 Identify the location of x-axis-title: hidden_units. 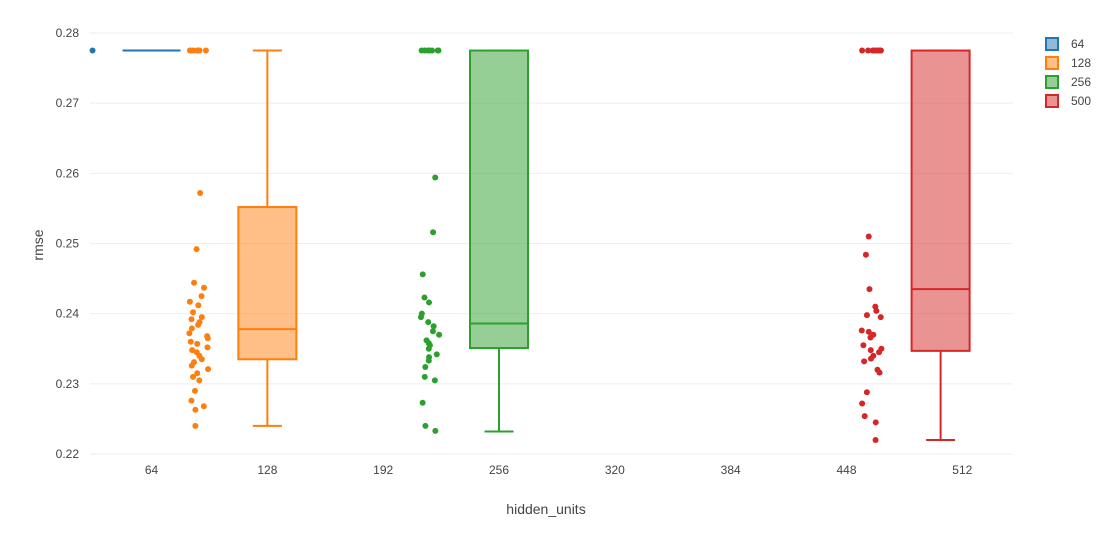
(545, 509).